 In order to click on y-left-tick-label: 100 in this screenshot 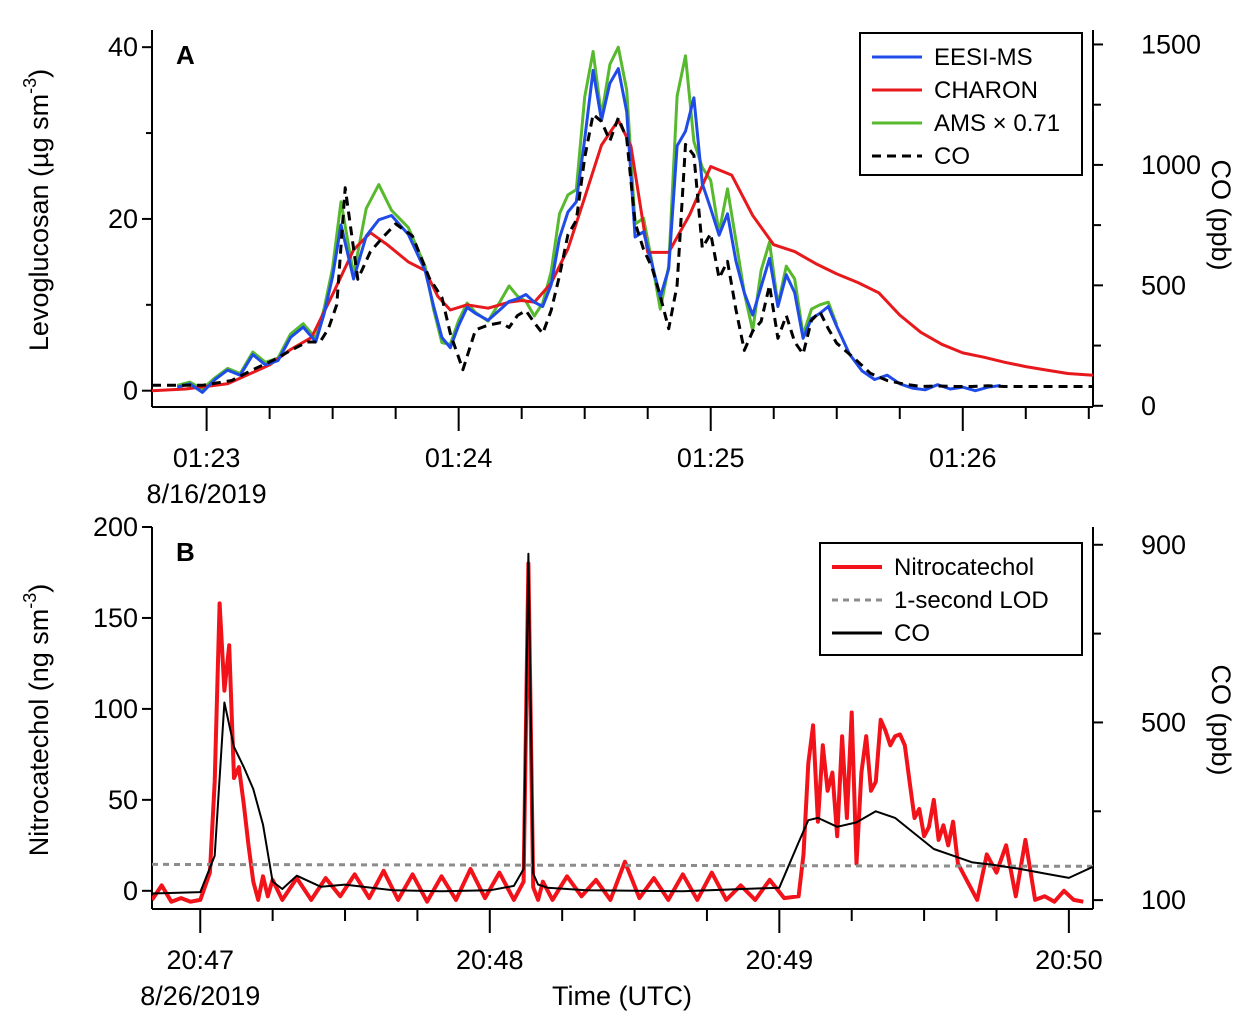, I will do `click(115, 709)`.